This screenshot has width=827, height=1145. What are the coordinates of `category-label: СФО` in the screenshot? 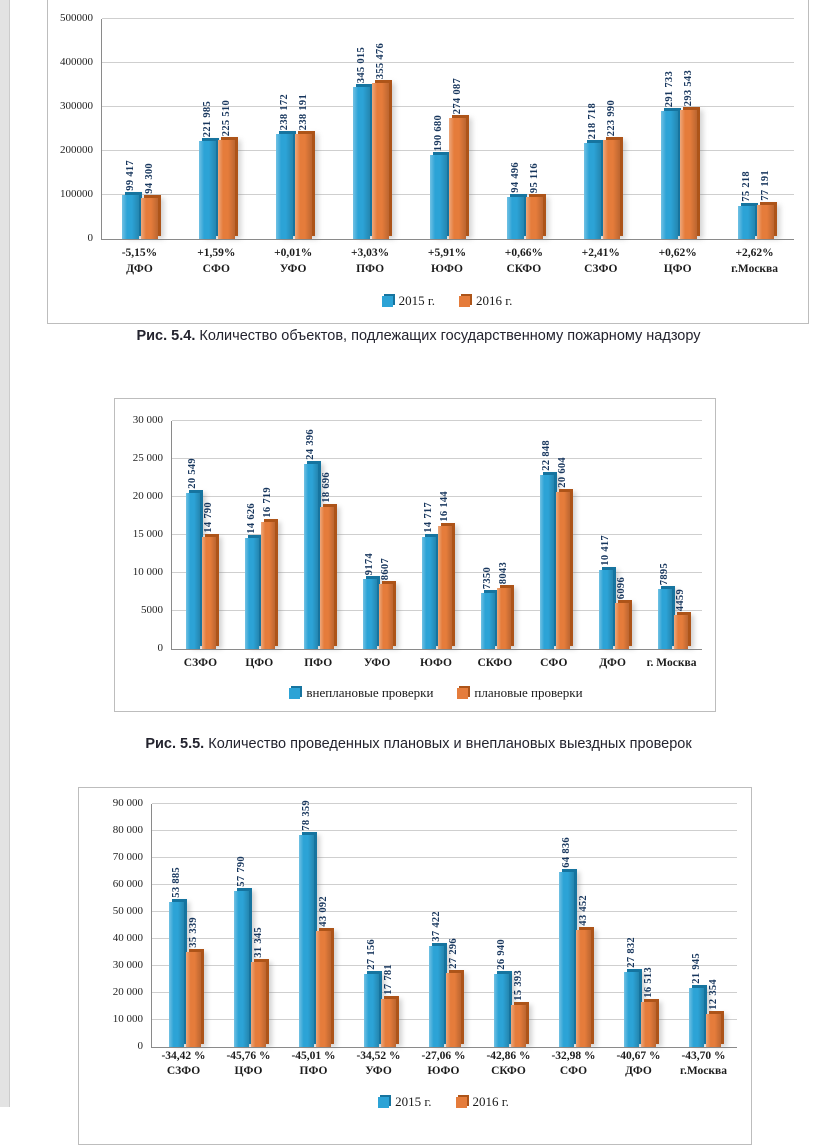 It's located at (554, 663).